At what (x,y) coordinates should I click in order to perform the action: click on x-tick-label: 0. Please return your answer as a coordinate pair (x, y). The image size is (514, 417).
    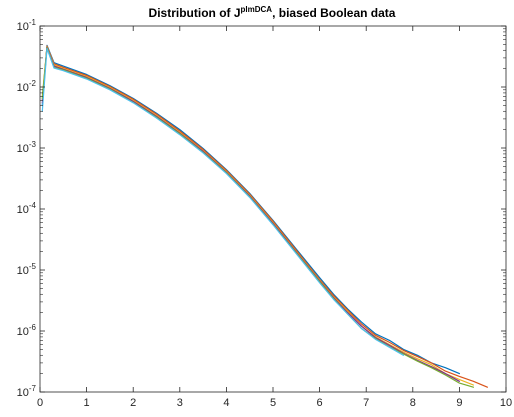
    Looking at the image, I should click on (40, 403).